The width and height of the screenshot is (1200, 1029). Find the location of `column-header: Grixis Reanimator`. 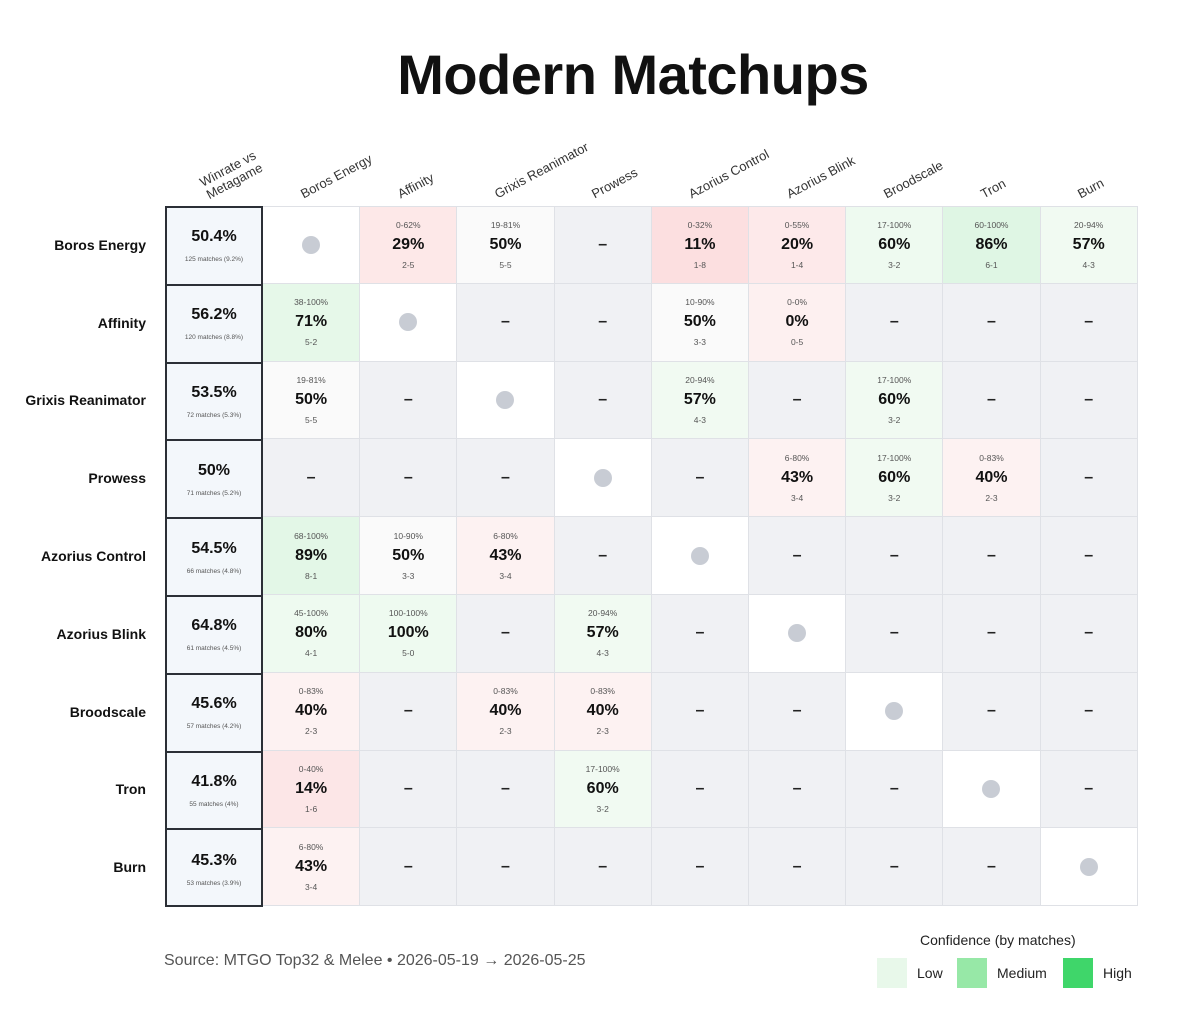

column-header: Grixis Reanimator is located at coordinates (541, 170).